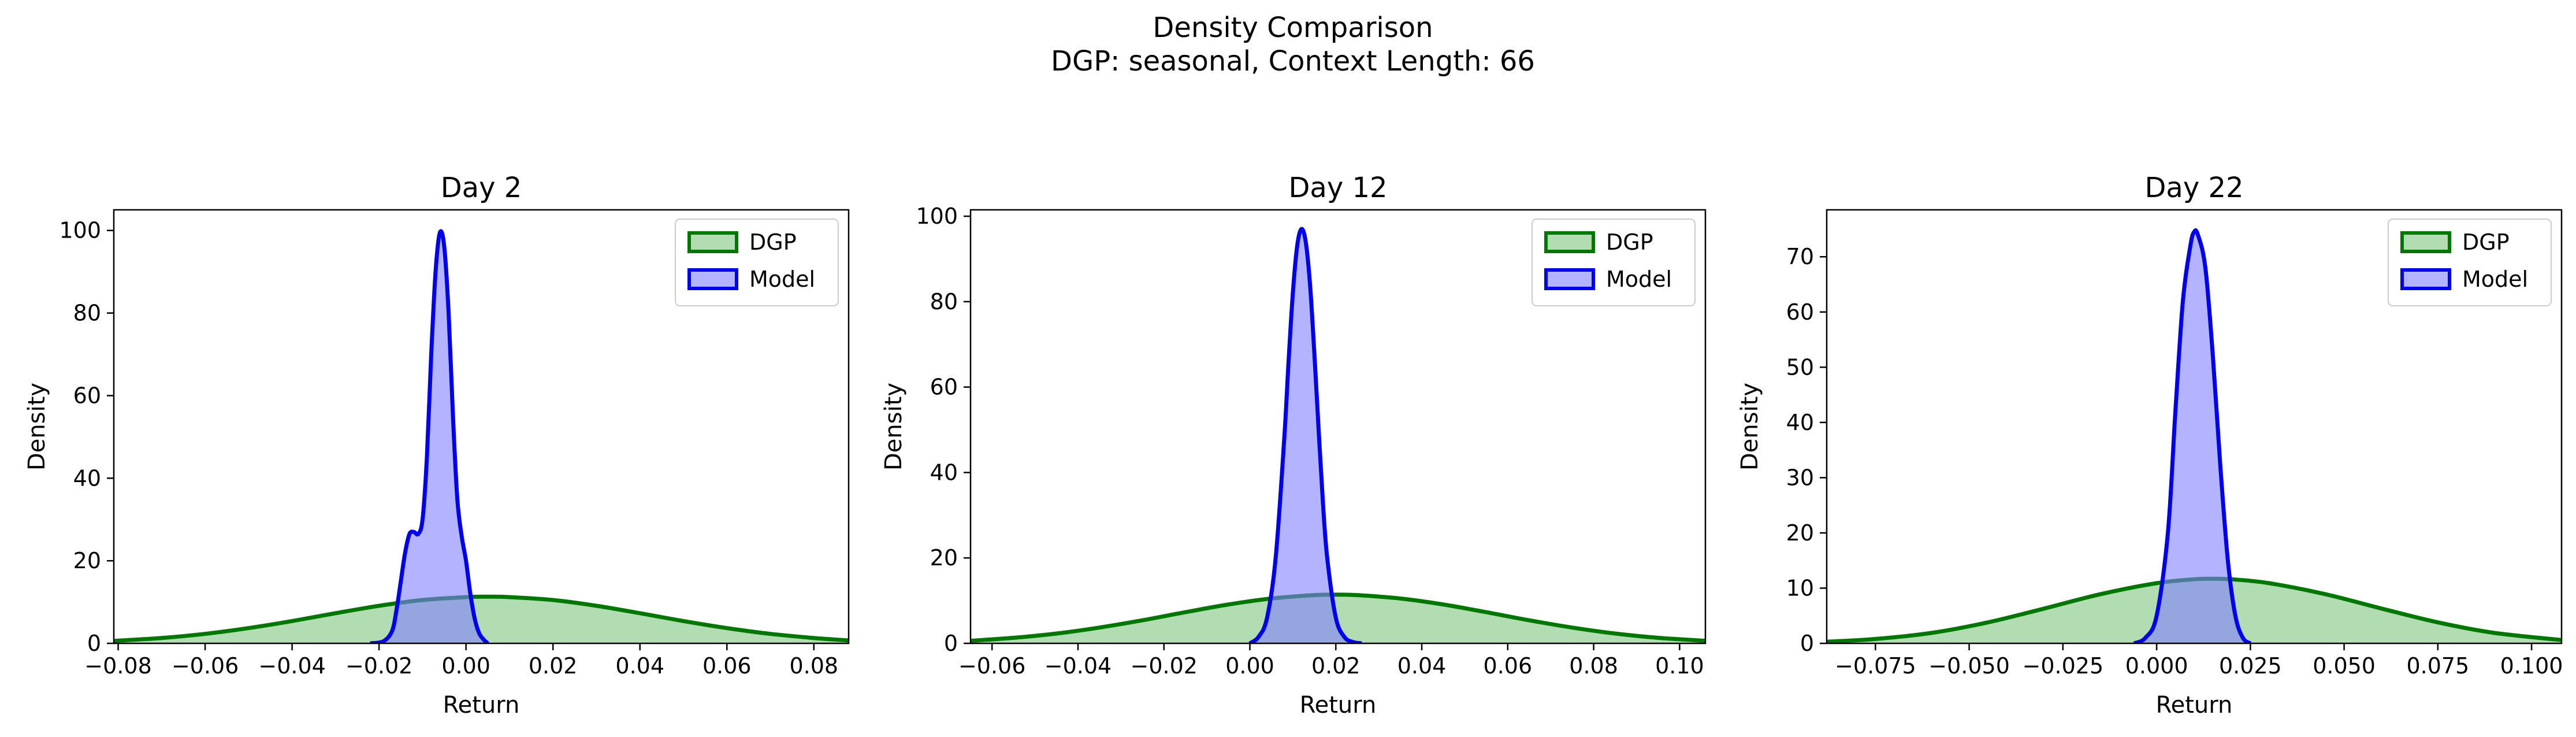 This screenshot has width=2576, height=737. Describe the element at coordinates (2063, 666) in the screenshot. I see `x-tick-label: −0.025` at that location.